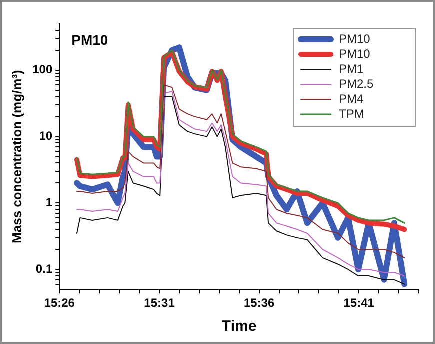  Describe the element at coordinates (160, 303) in the screenshot. I see `x-tick-label: 15:31` at that location.